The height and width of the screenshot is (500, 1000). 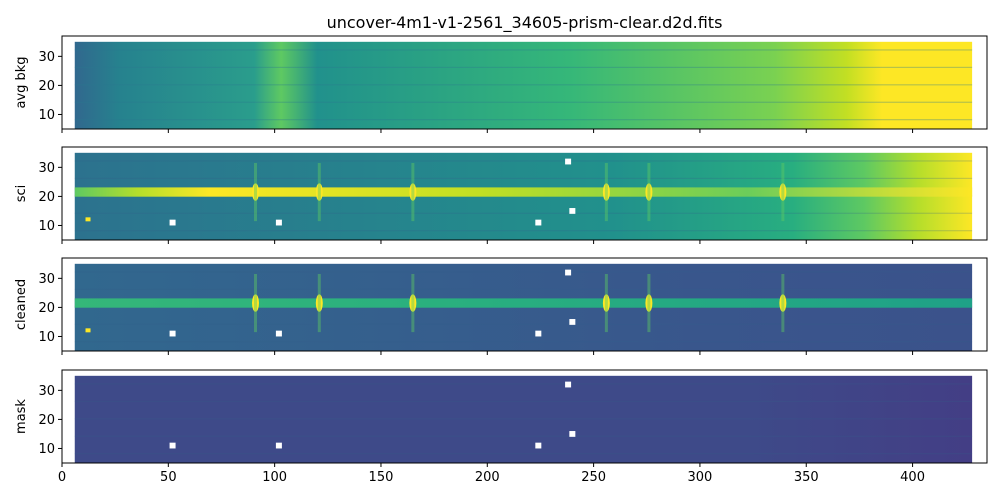 I want to click on x-tick-label: 150, so click(x=381, y=477).